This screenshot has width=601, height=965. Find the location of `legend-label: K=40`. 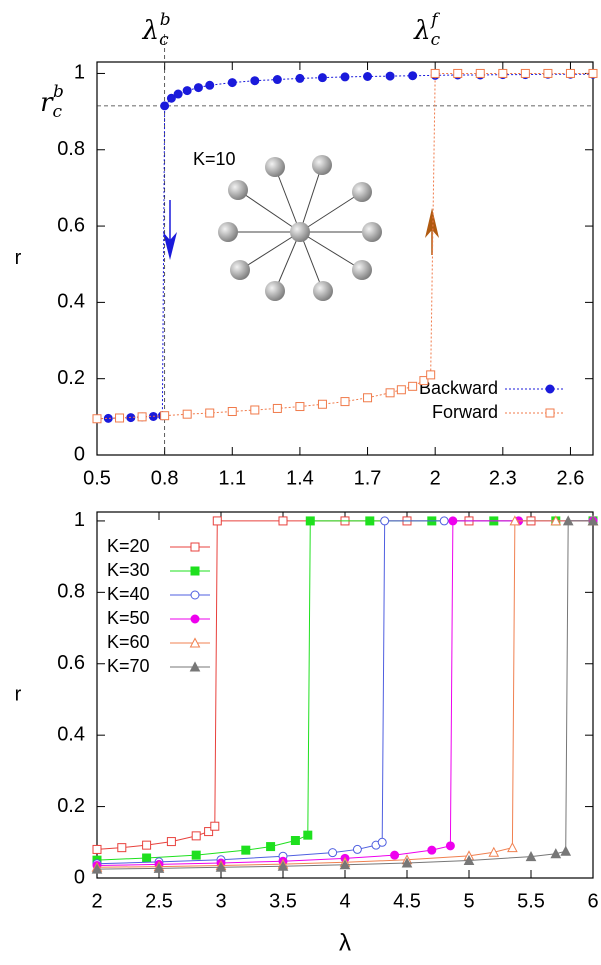

legend-label: K=40 is located at coordinates (128, 594).